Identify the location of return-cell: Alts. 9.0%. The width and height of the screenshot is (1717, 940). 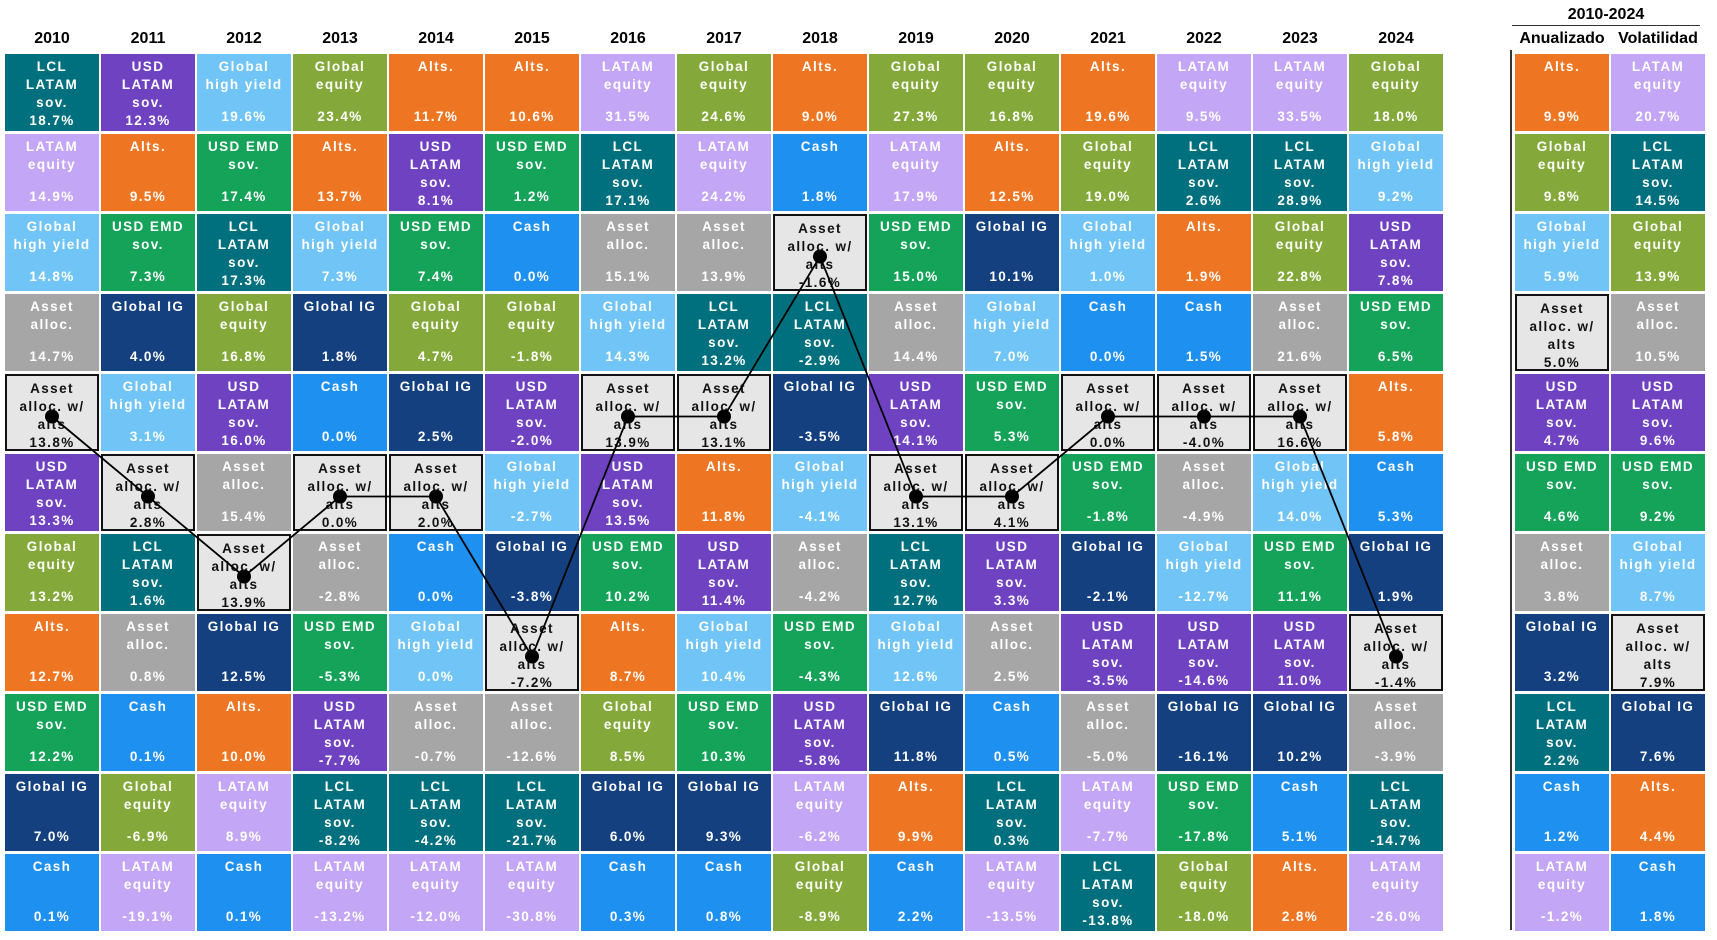
(820, 92).